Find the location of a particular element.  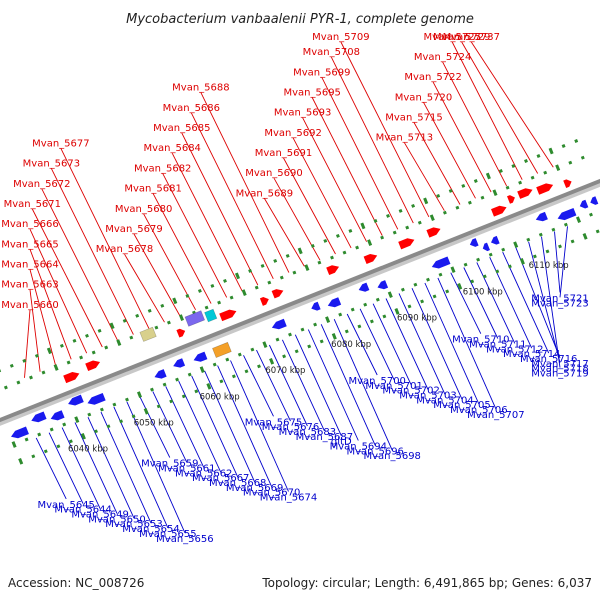

reverse-gene-label: Mvan_5668 is located at coordinates (237, 483).